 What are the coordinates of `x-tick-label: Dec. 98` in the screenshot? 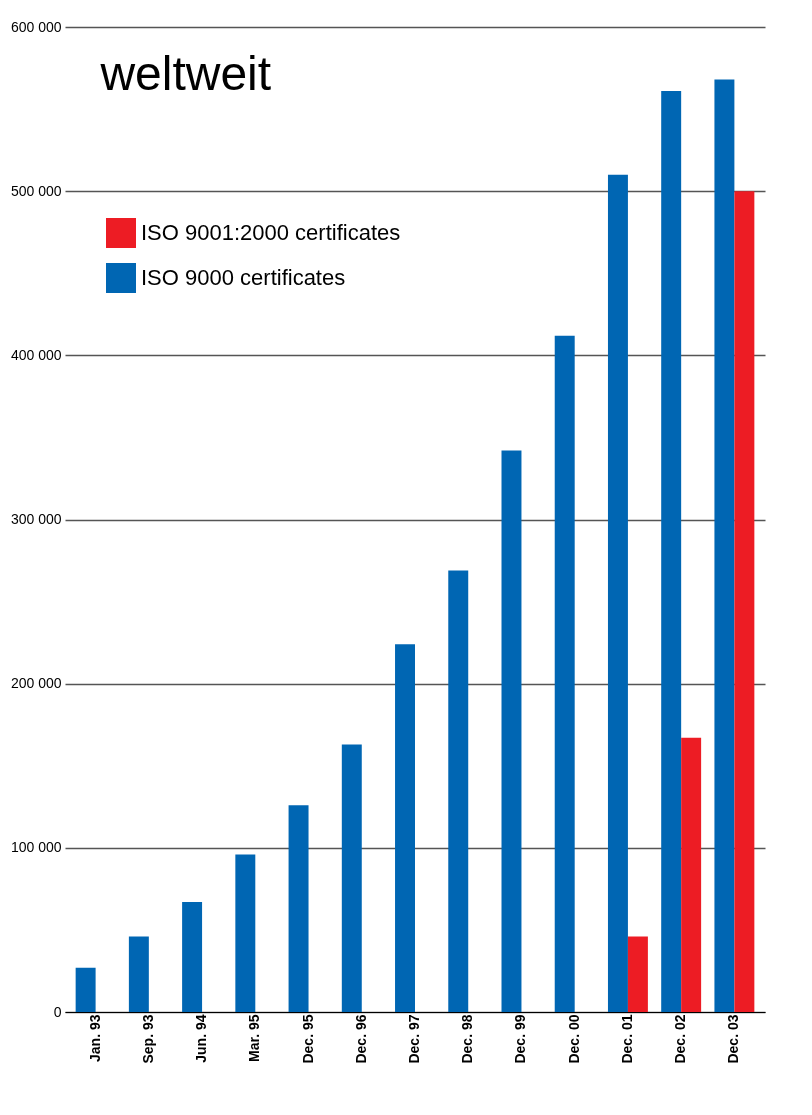 It's located at (467, 1039).